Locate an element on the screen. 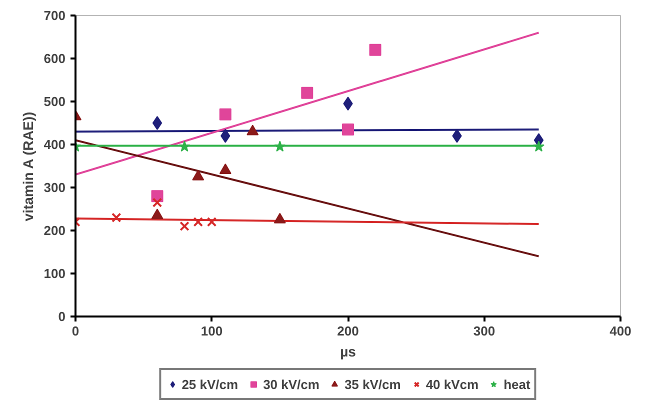 The image size is (655, 416). y-tick-label: 500 is located at coordinates (55, 101).